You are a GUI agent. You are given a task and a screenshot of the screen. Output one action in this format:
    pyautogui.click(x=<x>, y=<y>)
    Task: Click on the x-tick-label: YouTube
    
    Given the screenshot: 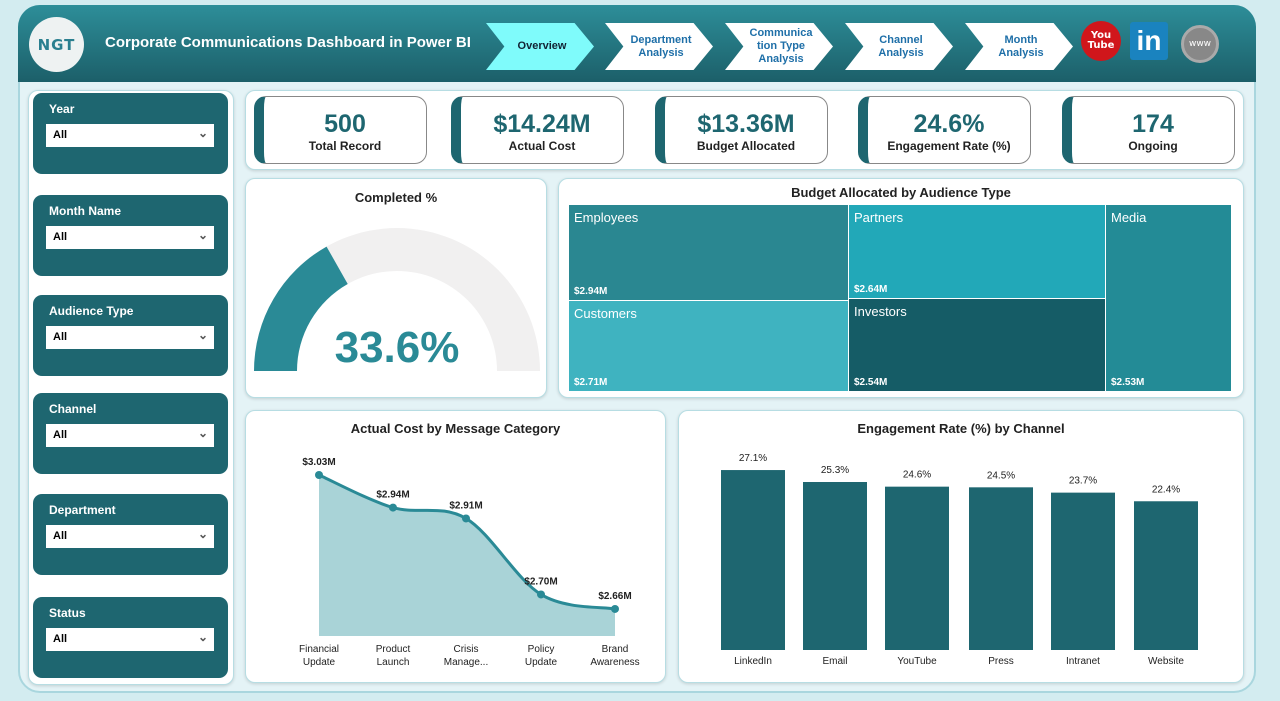 What is the action you would take?
    pyautogui.click(x=917, y=661)
    